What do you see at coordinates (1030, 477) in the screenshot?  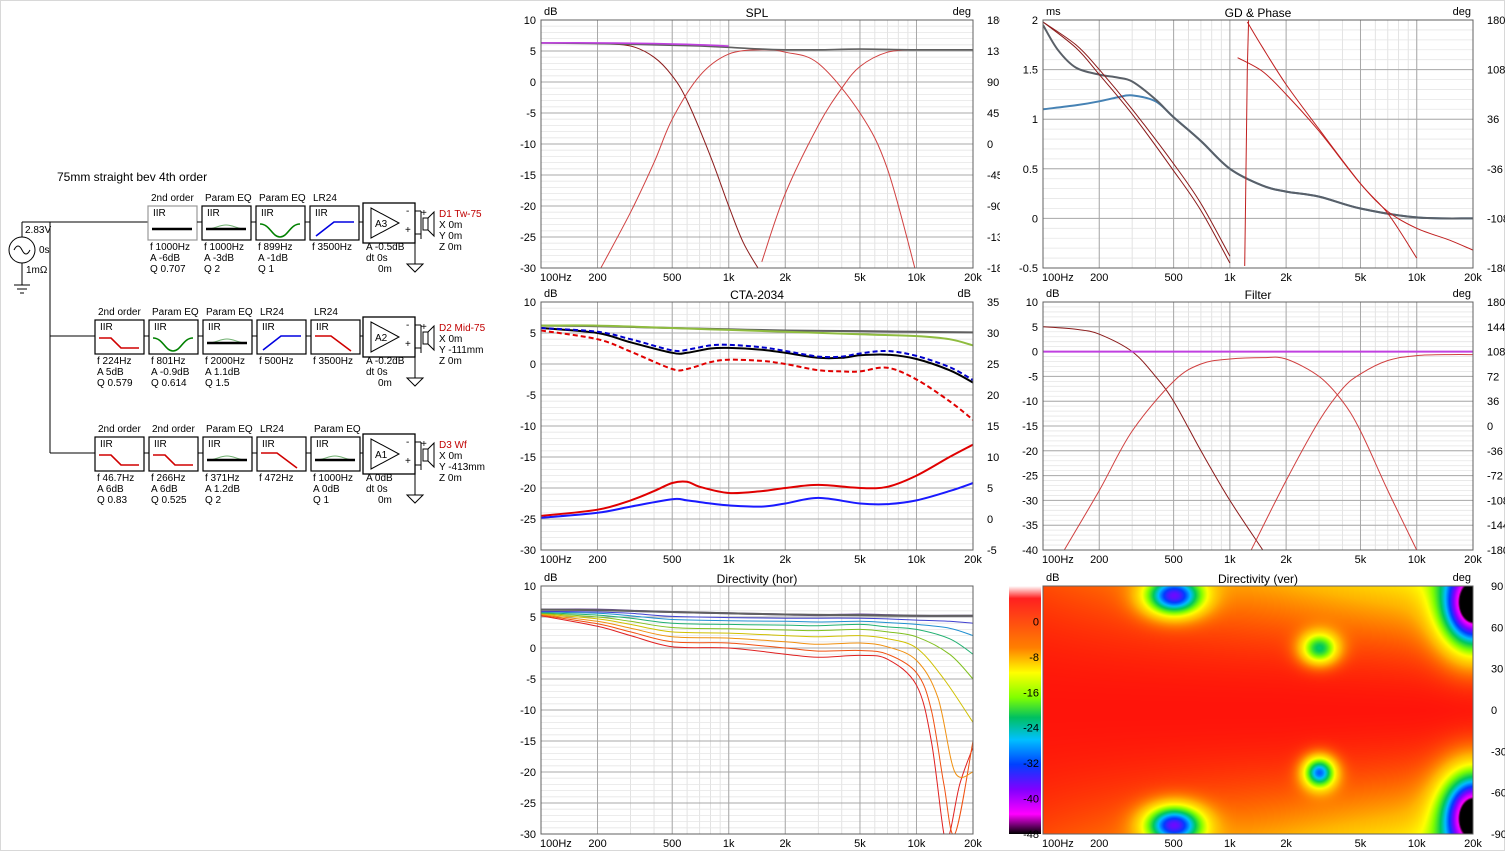 I see `y-tick-label: -25` at bounding box center [1030, 477].